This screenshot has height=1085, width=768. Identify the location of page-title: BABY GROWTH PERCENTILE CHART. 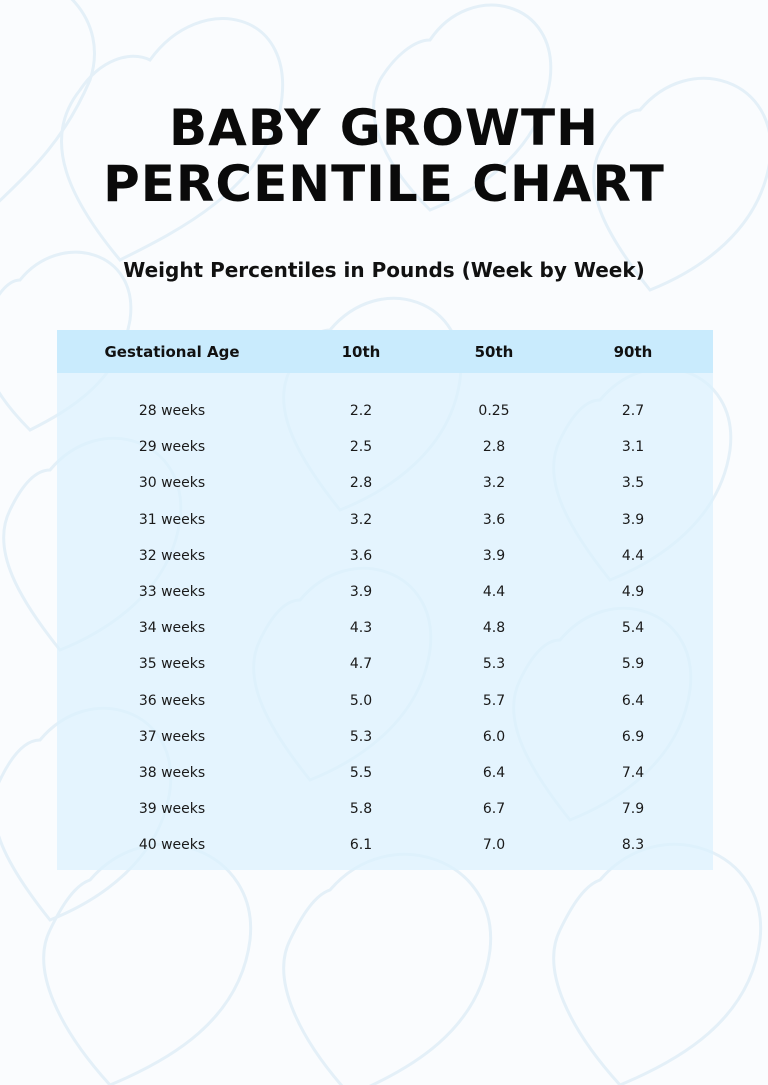
(384, 156).